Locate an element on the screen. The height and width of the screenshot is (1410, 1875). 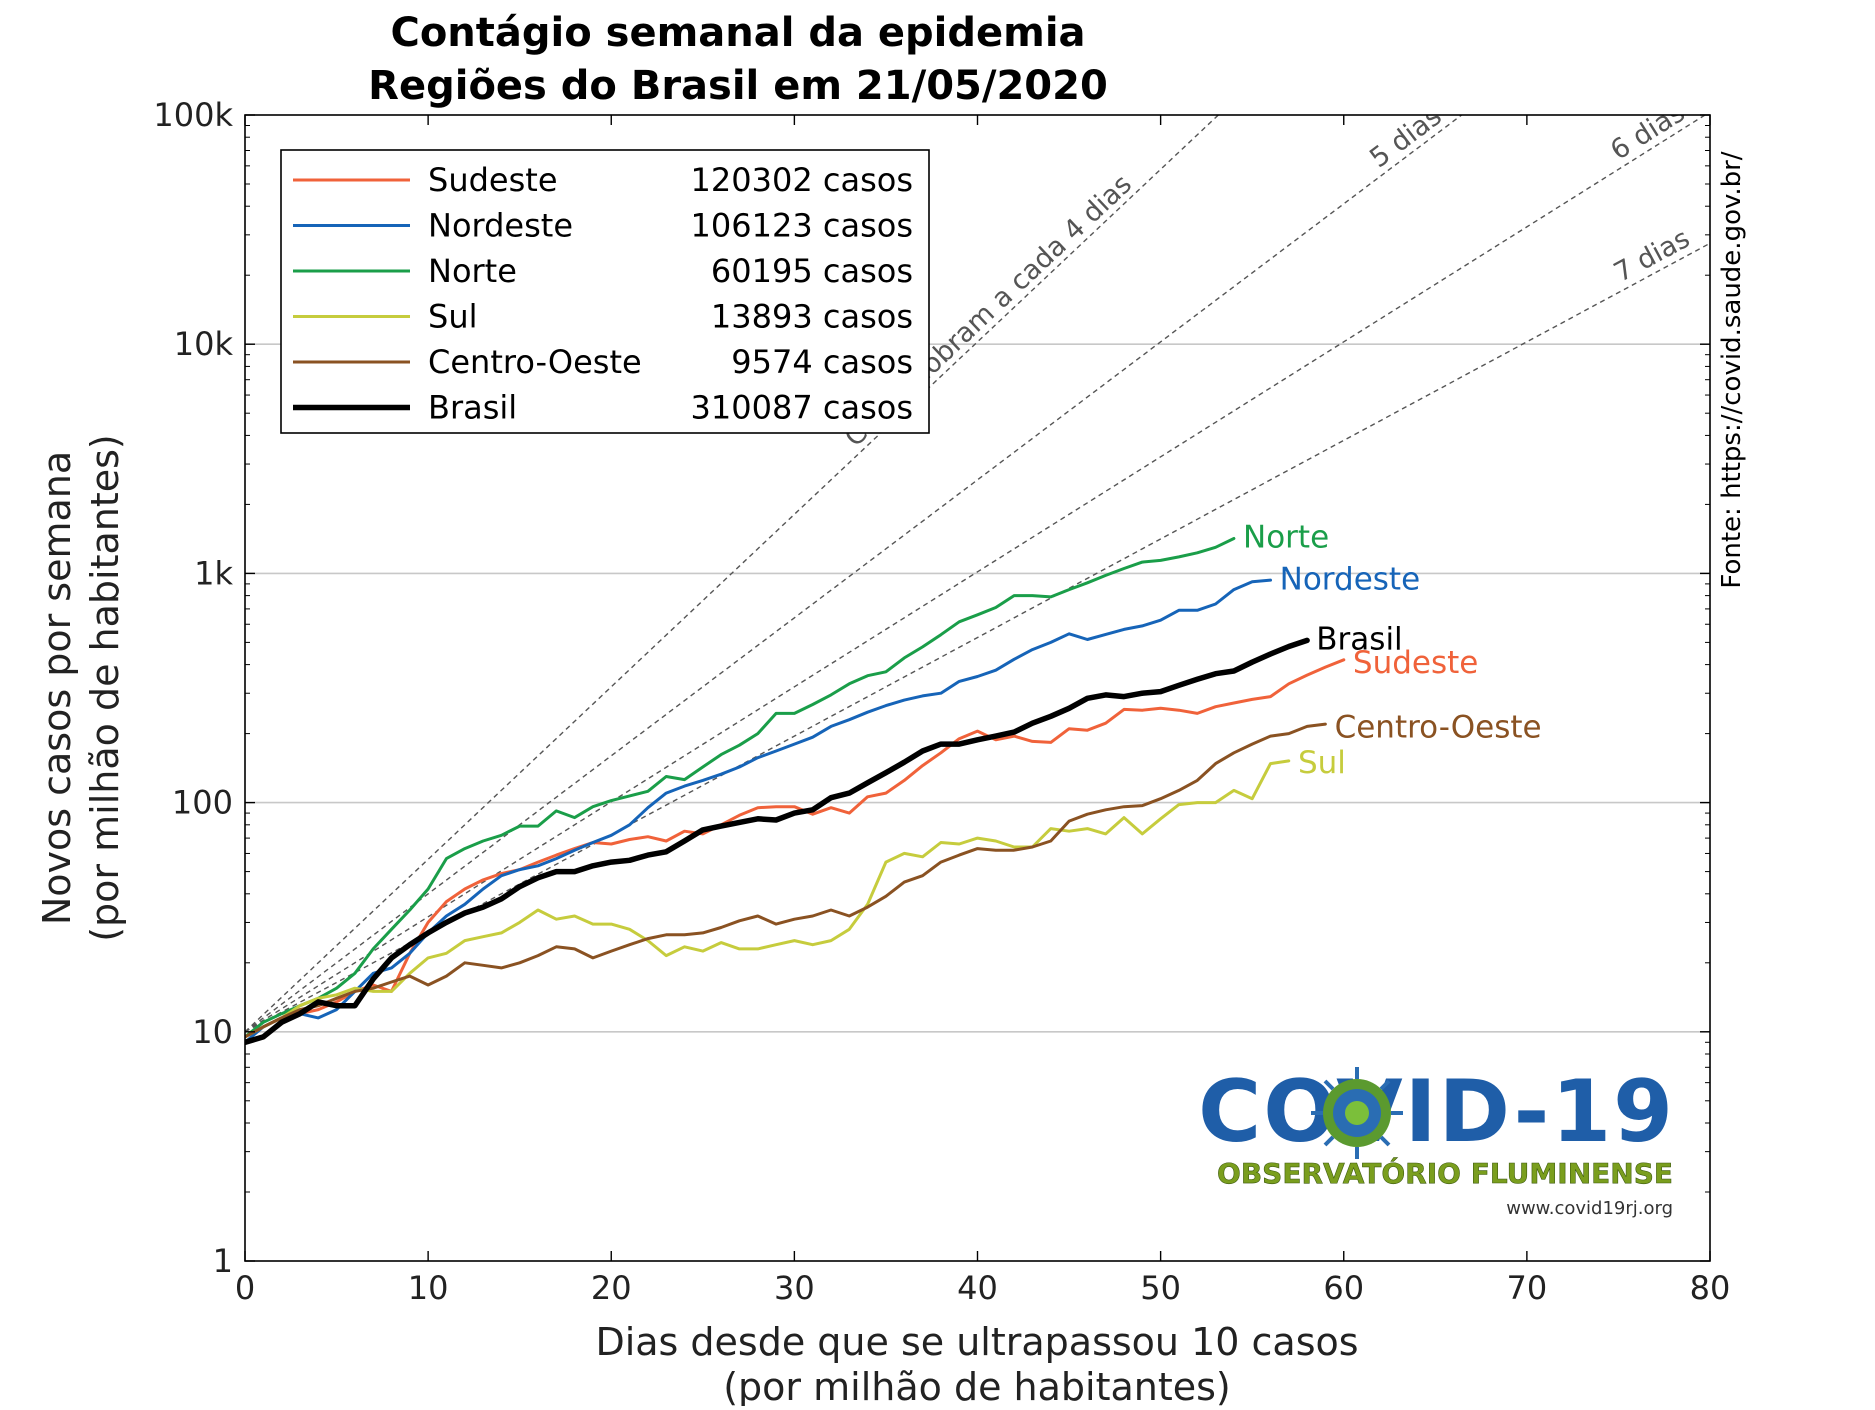
end-label-centro-oeste: Centro-Oeste is located at coordinates (1438, 727).